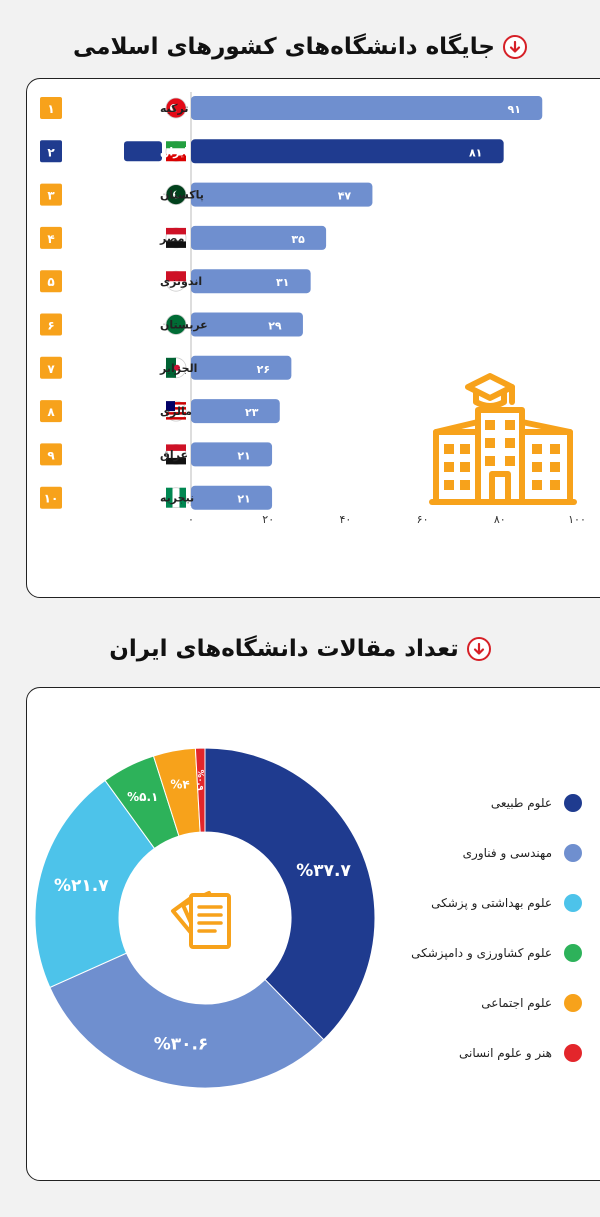  I want to click on bar-value-label: ۲۳, so click(252, 412).